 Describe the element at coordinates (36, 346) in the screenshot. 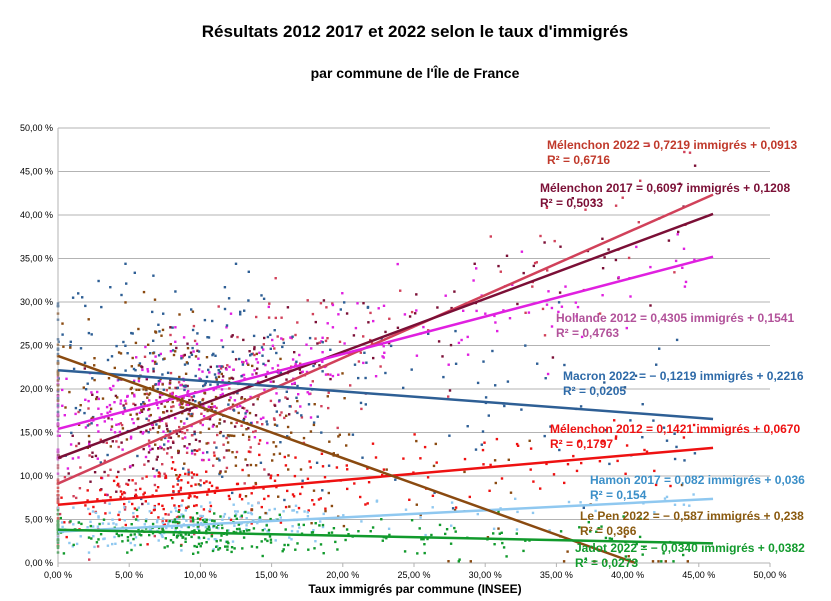

I see `y-tick-label: 25,00 %` at that location.